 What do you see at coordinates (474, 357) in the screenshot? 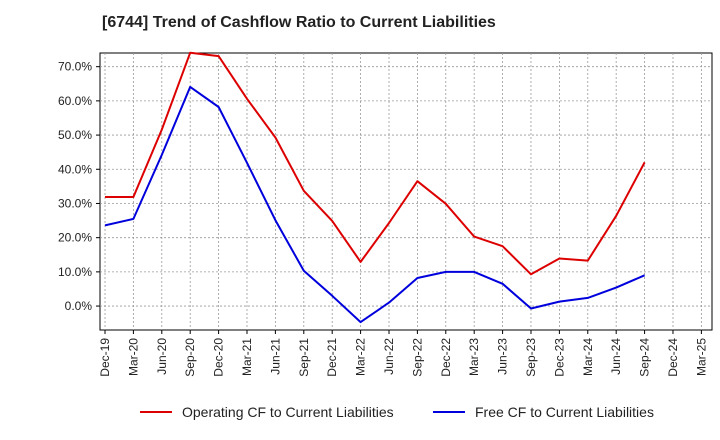
I see `x-tick-label: Mar-23` at bounding box center [474, 357].